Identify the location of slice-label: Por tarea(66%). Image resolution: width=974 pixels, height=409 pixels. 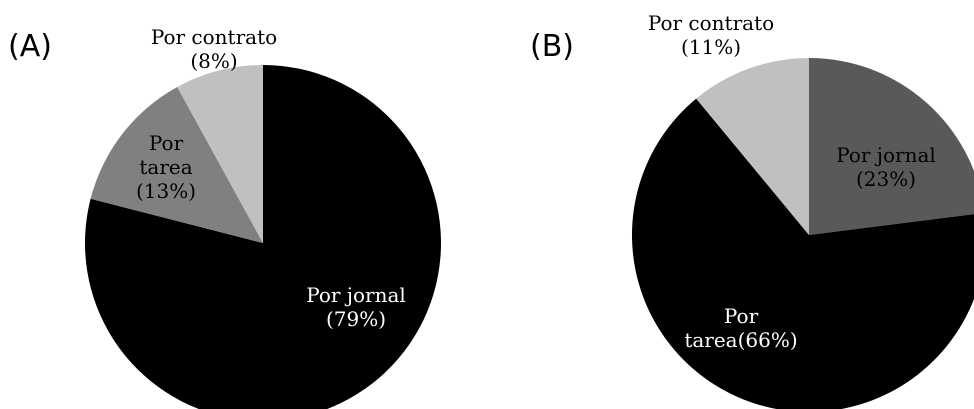
(740, 328).